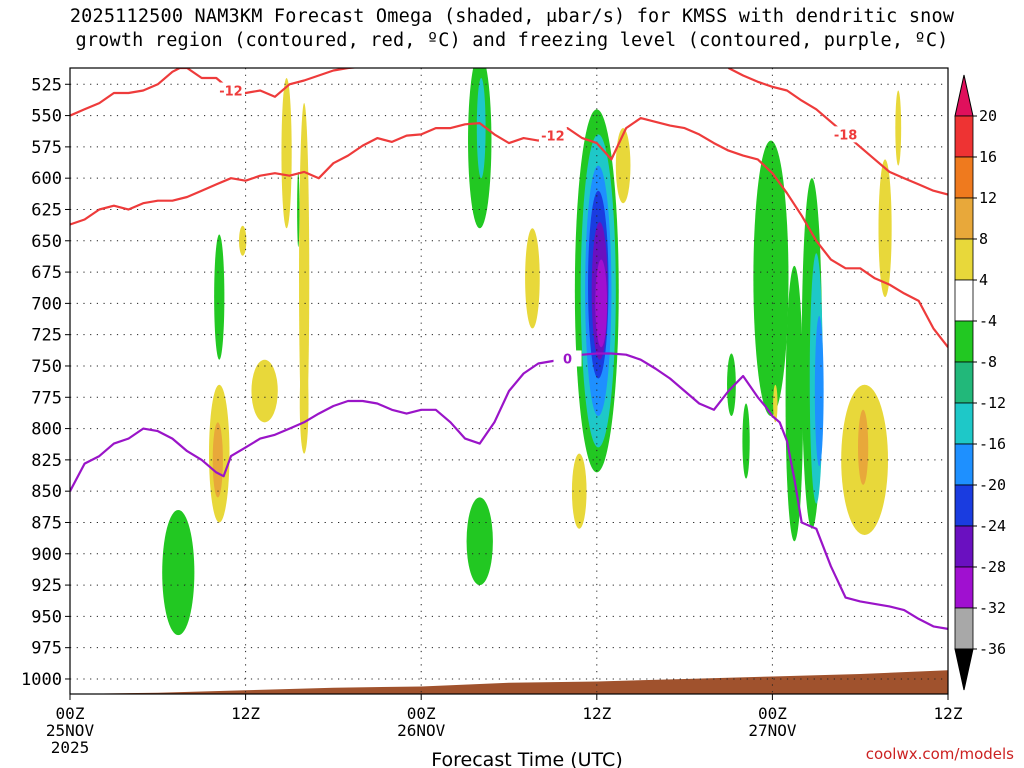  Describe the element at coordinates (46, 617) in the screenshot. I see `y-tick-label: 950` at that location.